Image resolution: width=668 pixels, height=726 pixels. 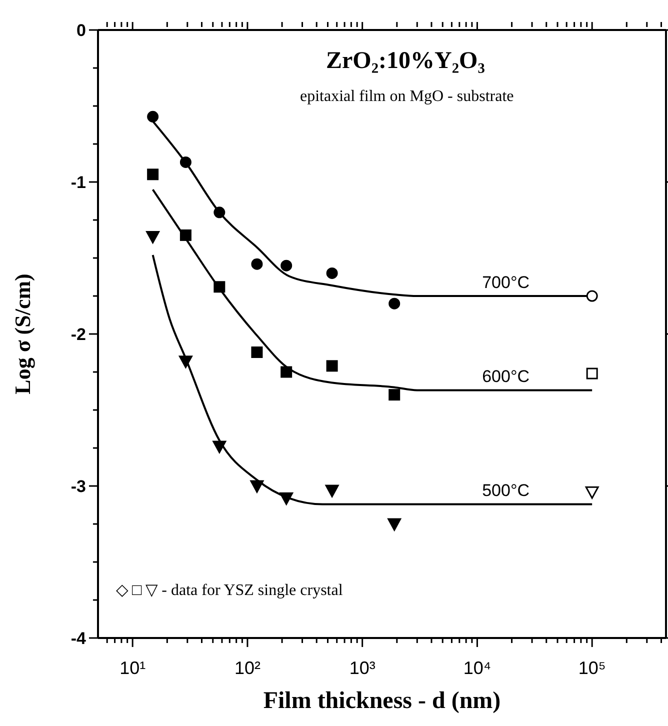 What do you see at coordinates (229, 590) in the screenshot?
I see `annotation: ◇ □ ▽ - data for YSZ single crystal` at bounding box center [229, 590].